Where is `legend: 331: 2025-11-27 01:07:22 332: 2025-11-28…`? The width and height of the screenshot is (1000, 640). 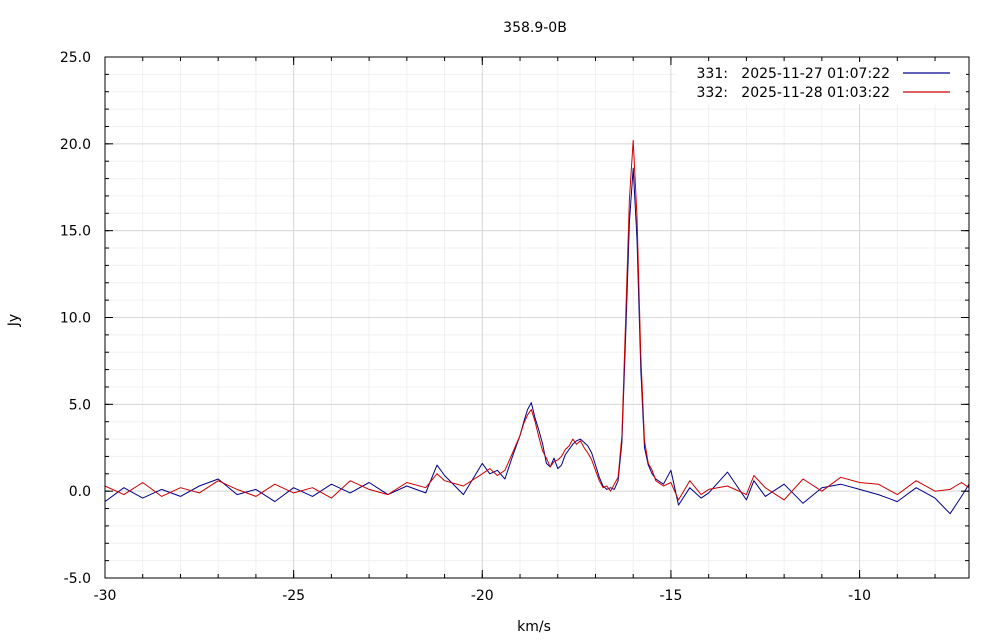
legend: 331: 2025-11-27 01:07:22 332: 2025-11-28… is located at coordinates (821, 83).